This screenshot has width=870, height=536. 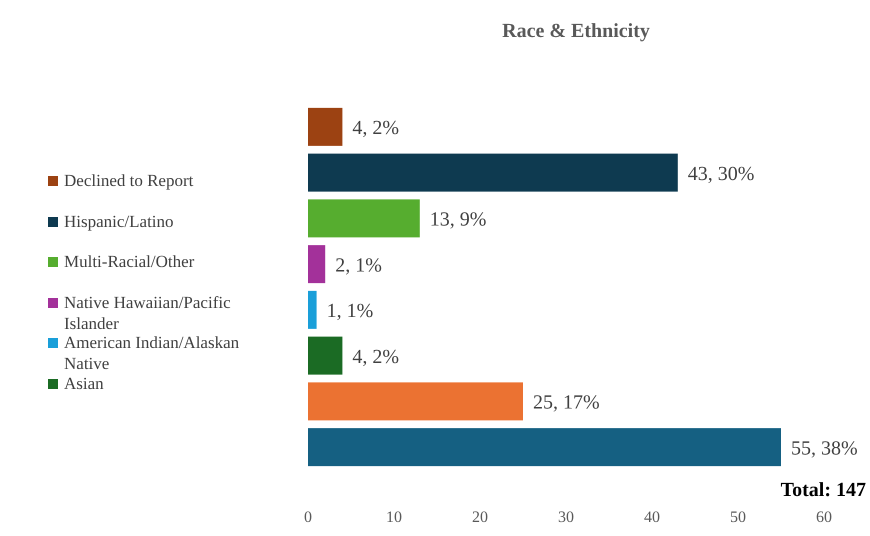 I want to click on legend-label: Asian, so click(x=84, y=383).